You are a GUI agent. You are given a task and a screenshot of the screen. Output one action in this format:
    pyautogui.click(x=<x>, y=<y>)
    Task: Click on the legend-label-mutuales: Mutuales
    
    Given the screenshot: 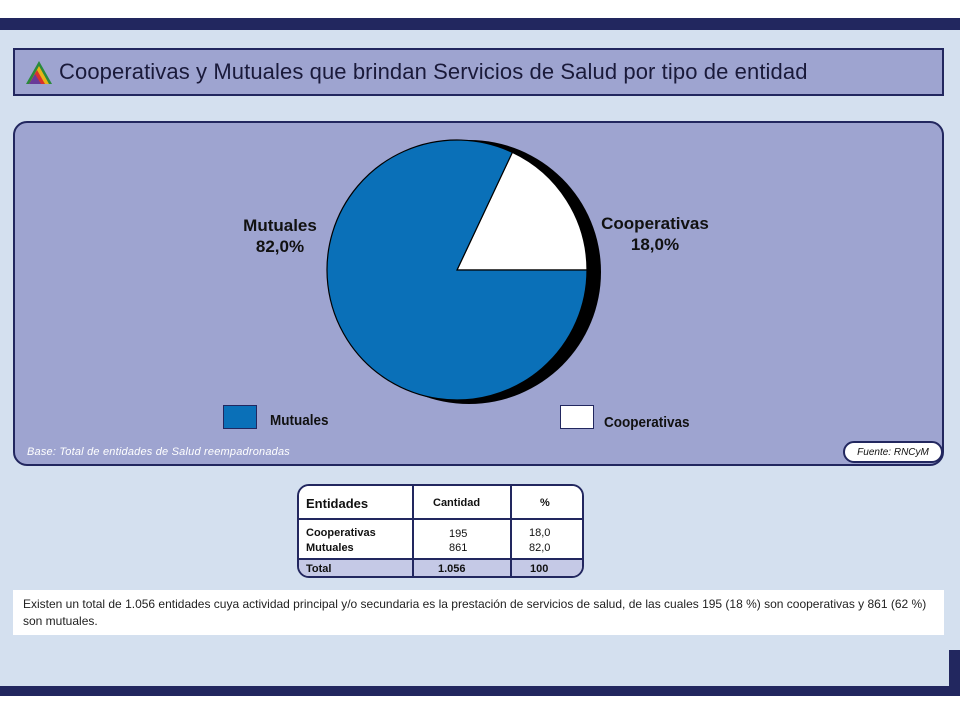 What is the action you would take?
    pyautogui.click(x=299, y=420)
    